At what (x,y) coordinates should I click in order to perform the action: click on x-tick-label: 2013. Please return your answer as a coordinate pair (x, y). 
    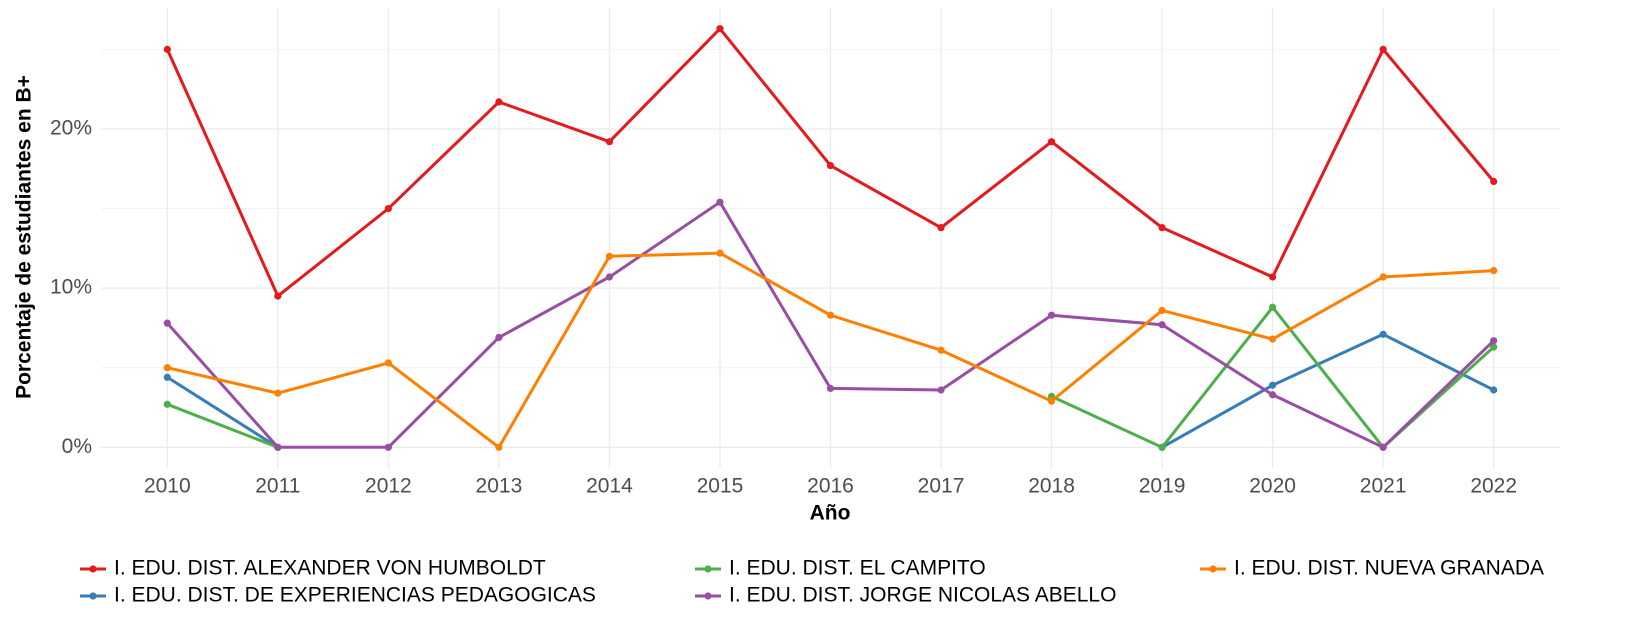
    Looking at the image, I should click on (499, 486).